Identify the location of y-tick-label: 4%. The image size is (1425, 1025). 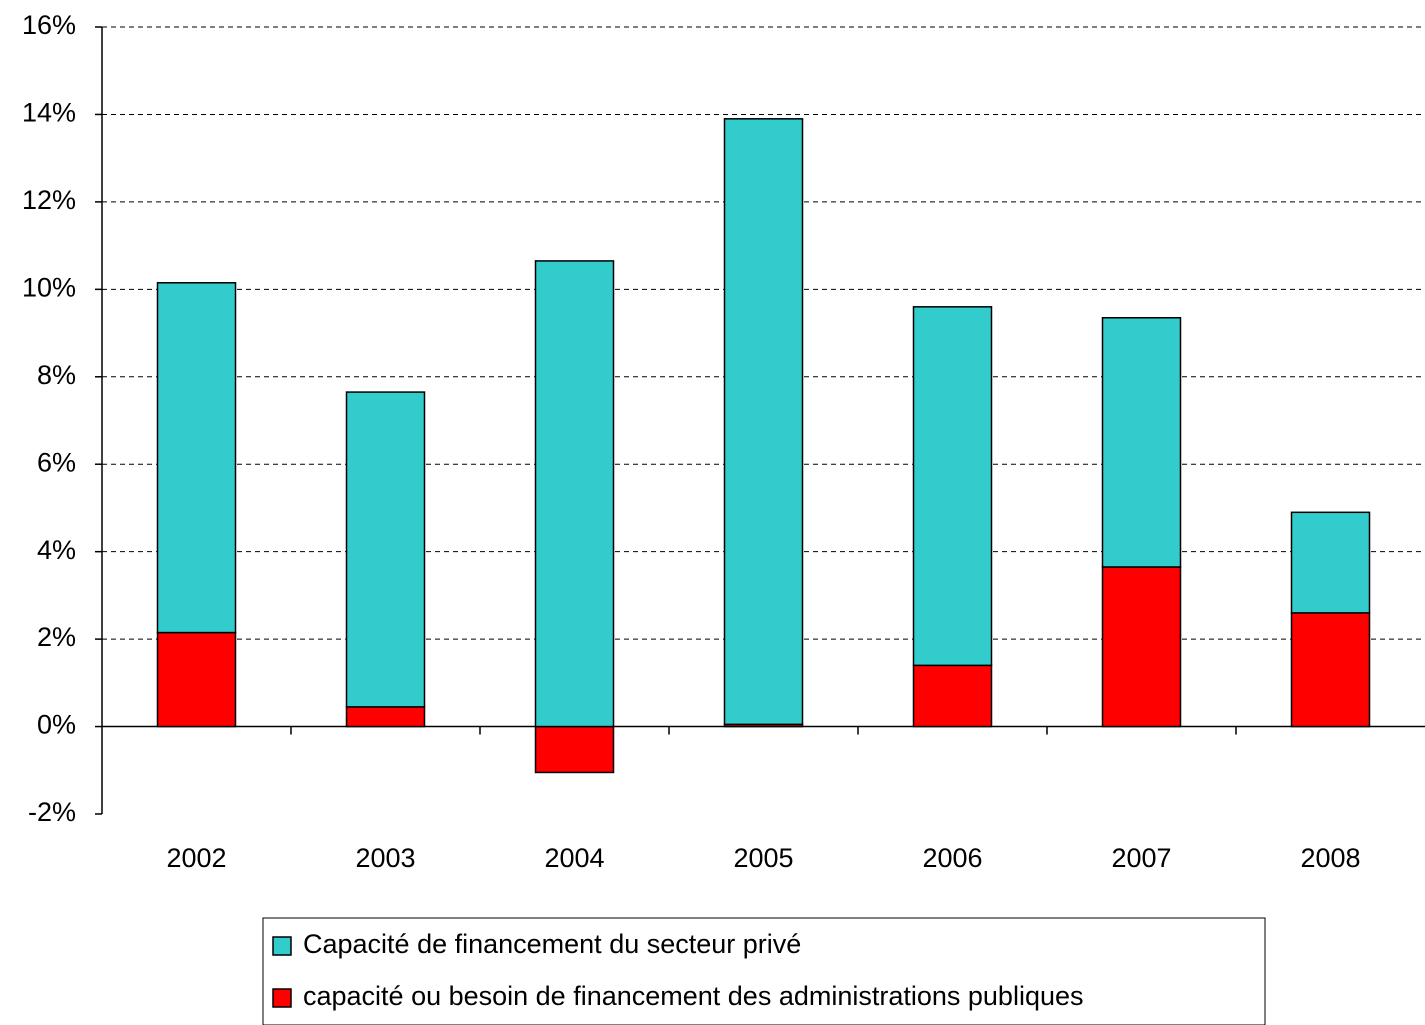
(56, 550).